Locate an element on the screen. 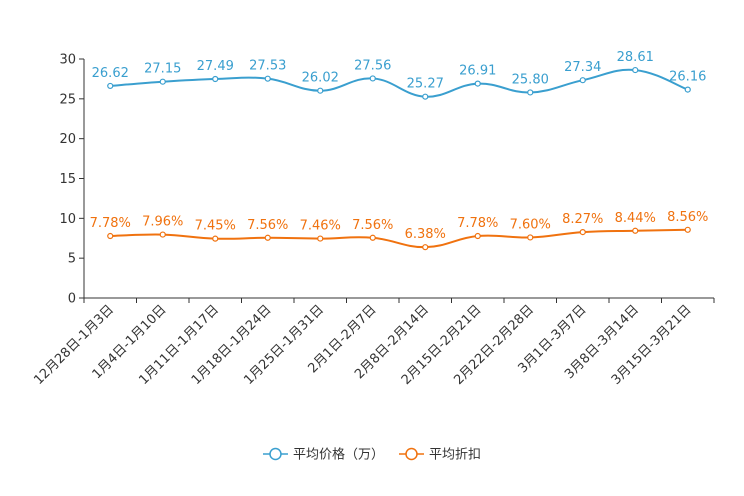  data-label: 28.61 is located at coordinates (635, 57).